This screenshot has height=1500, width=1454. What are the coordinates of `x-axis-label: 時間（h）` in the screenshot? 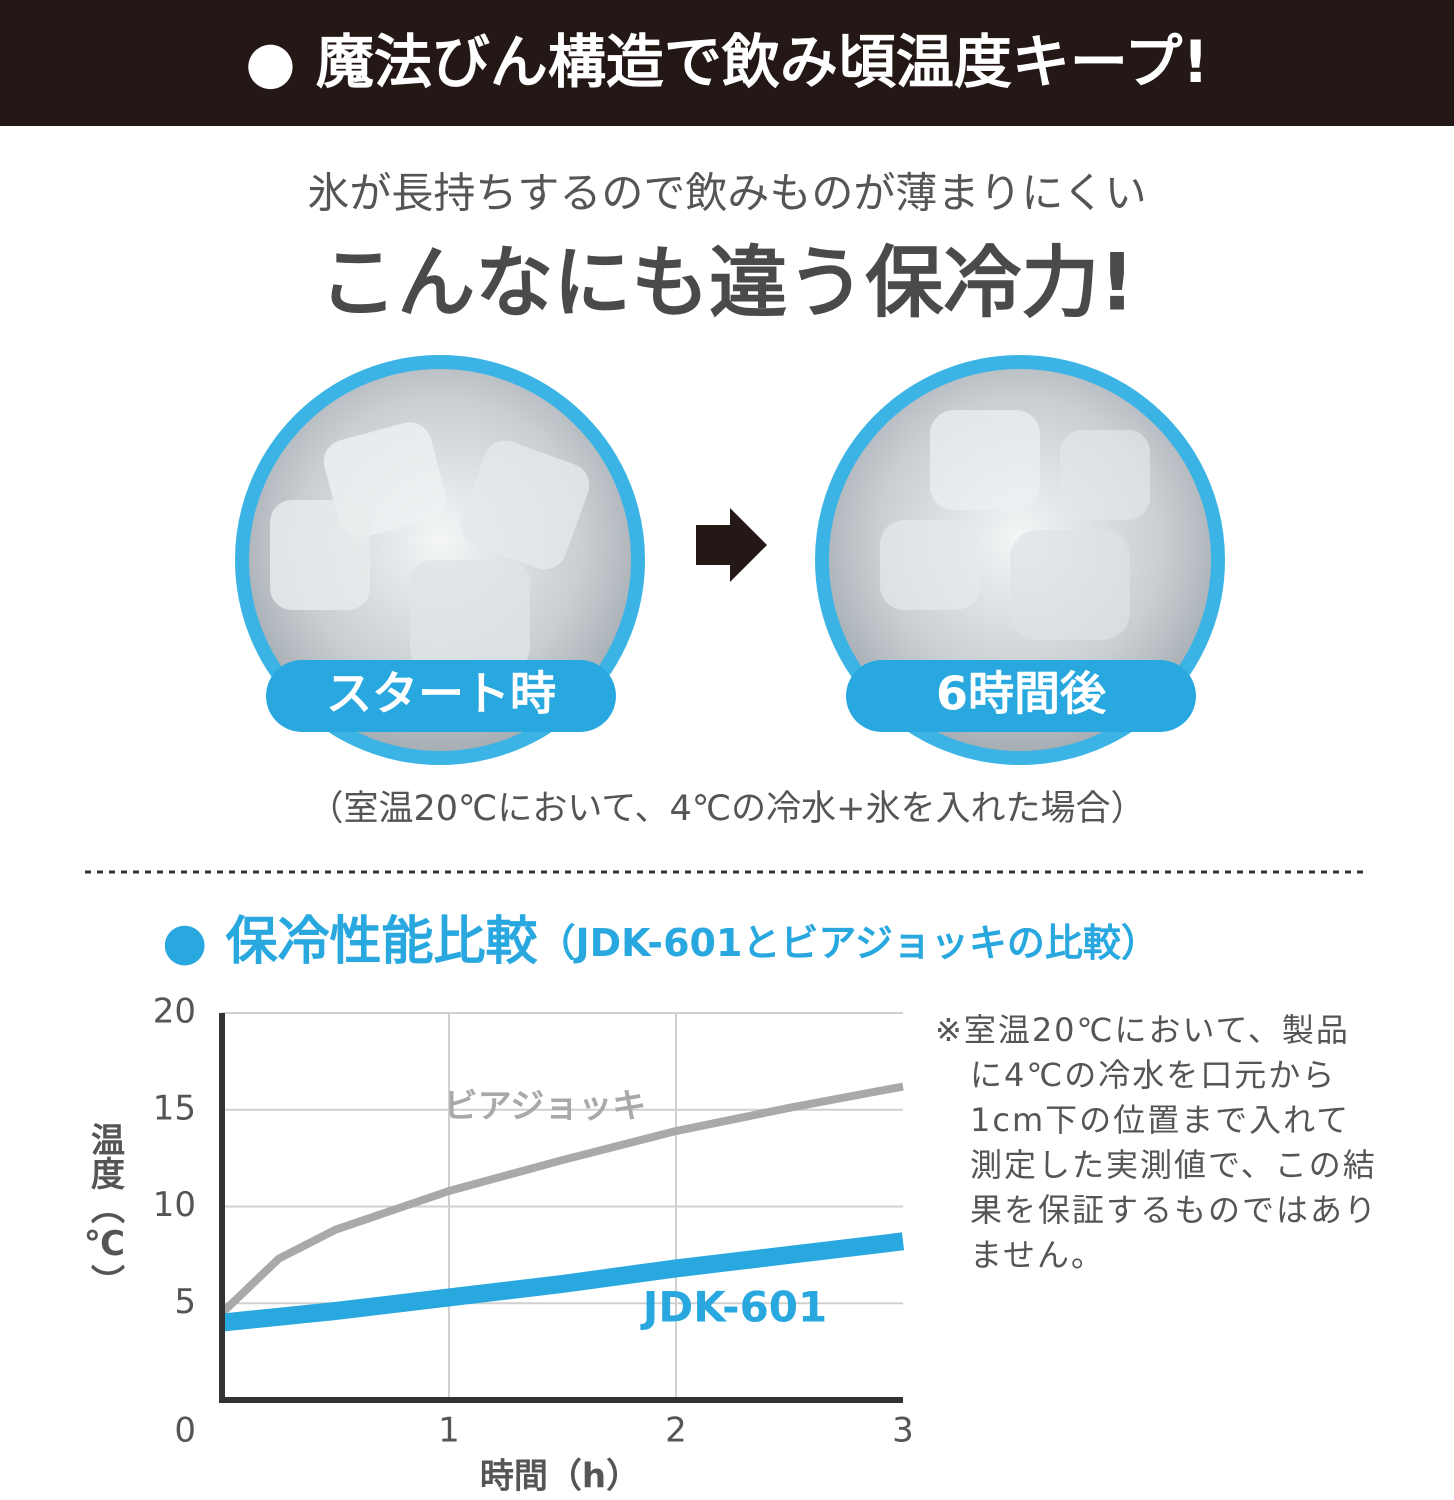 It's located at (560, 1477).